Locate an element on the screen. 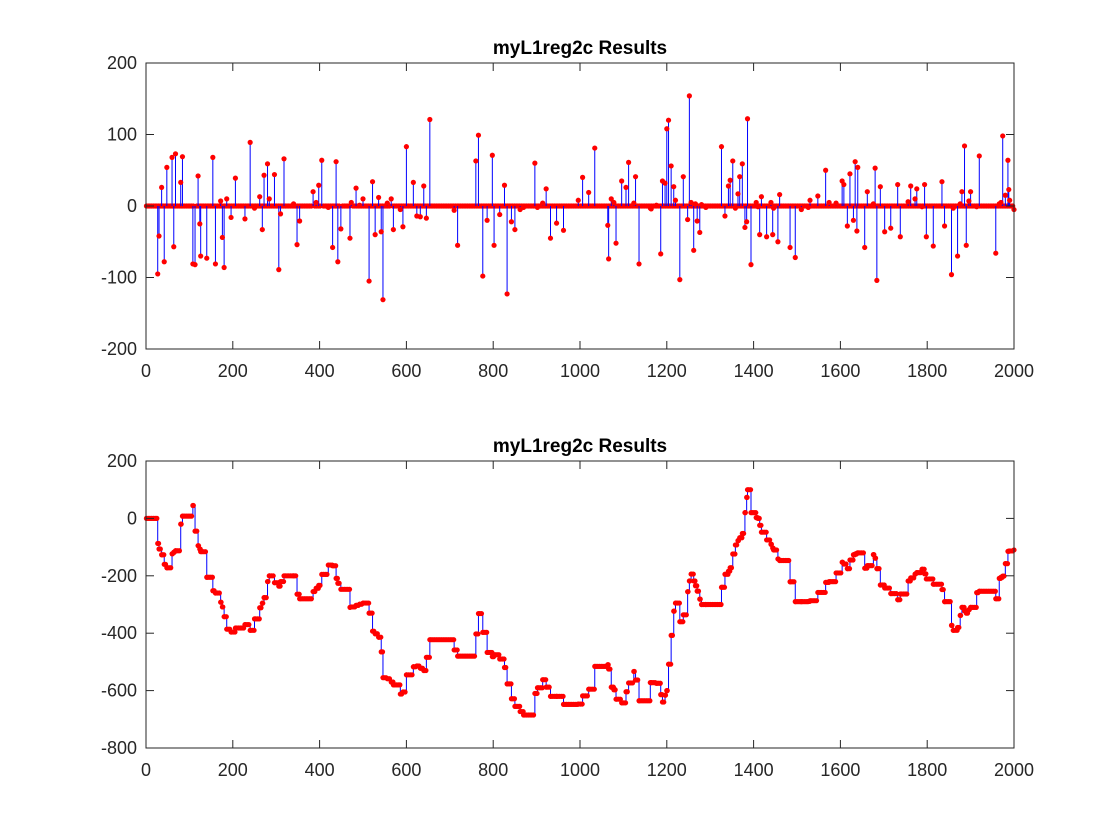  top-xtick-label: 1200 is located at coordinates (667, 371).